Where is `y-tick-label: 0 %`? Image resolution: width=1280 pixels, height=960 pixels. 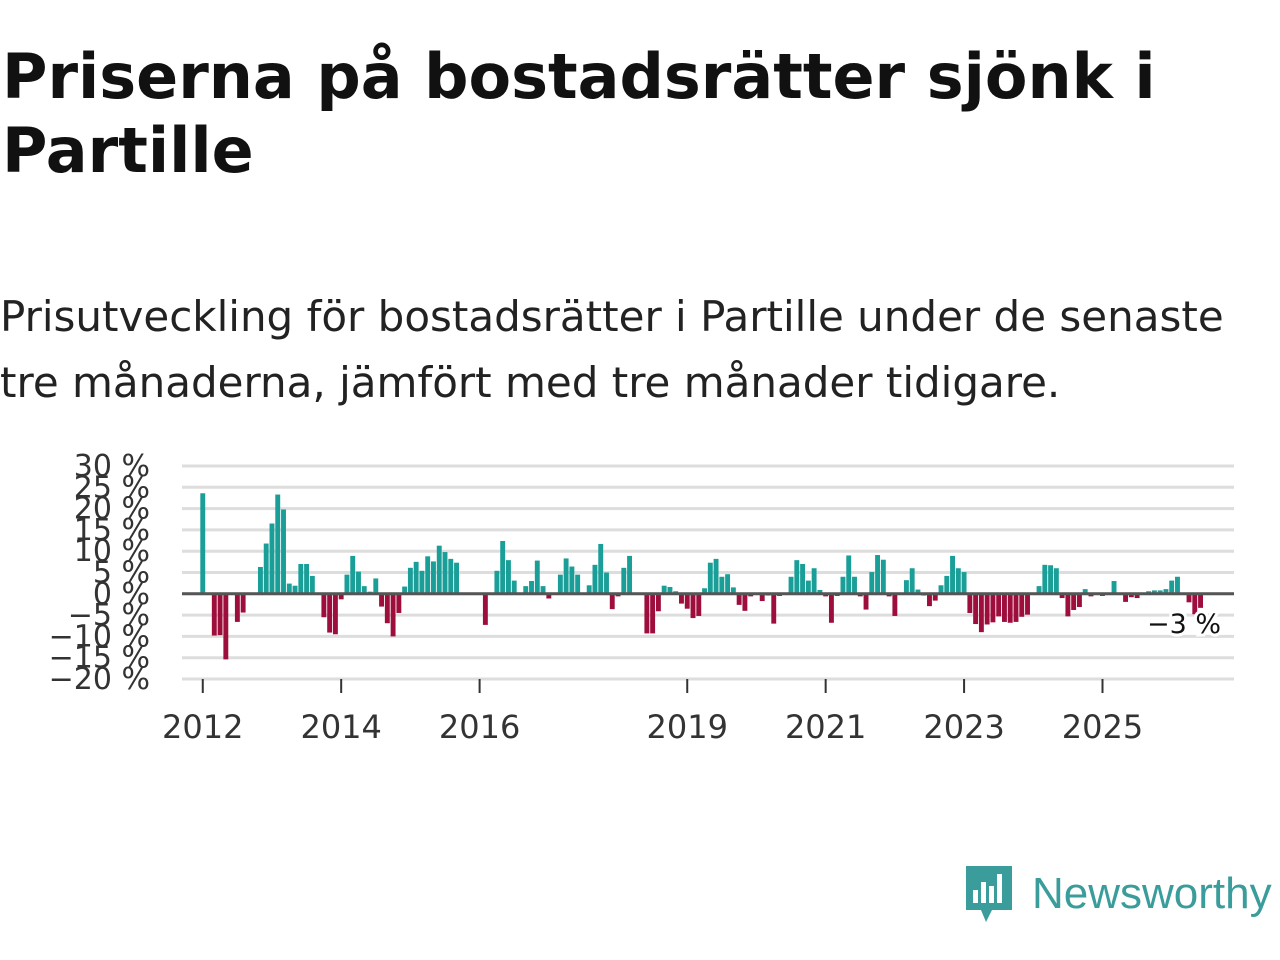
y-tick-label: 0 % is located at coordinates (121, 594).